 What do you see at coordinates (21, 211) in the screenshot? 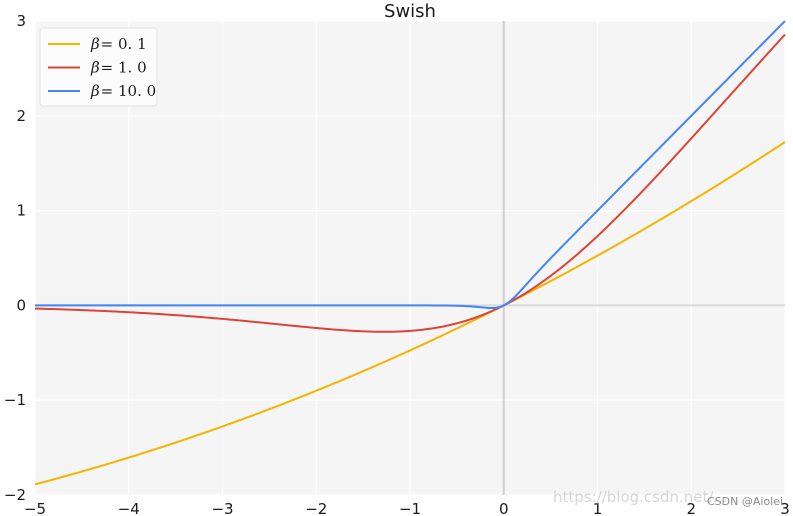
I see `y-tick-label-3: 1` at bounding box center [21, 211].